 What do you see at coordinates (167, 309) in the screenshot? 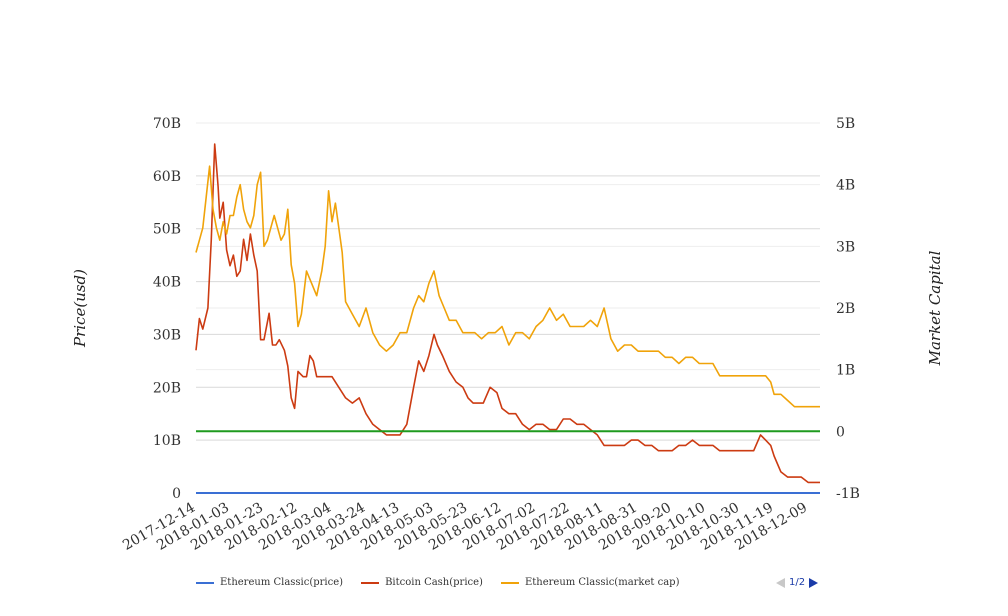
I see `left-axis-ticks: 0 10B 20B 30B 40B 50B 60B 70B` at bounding box center [167, 309].